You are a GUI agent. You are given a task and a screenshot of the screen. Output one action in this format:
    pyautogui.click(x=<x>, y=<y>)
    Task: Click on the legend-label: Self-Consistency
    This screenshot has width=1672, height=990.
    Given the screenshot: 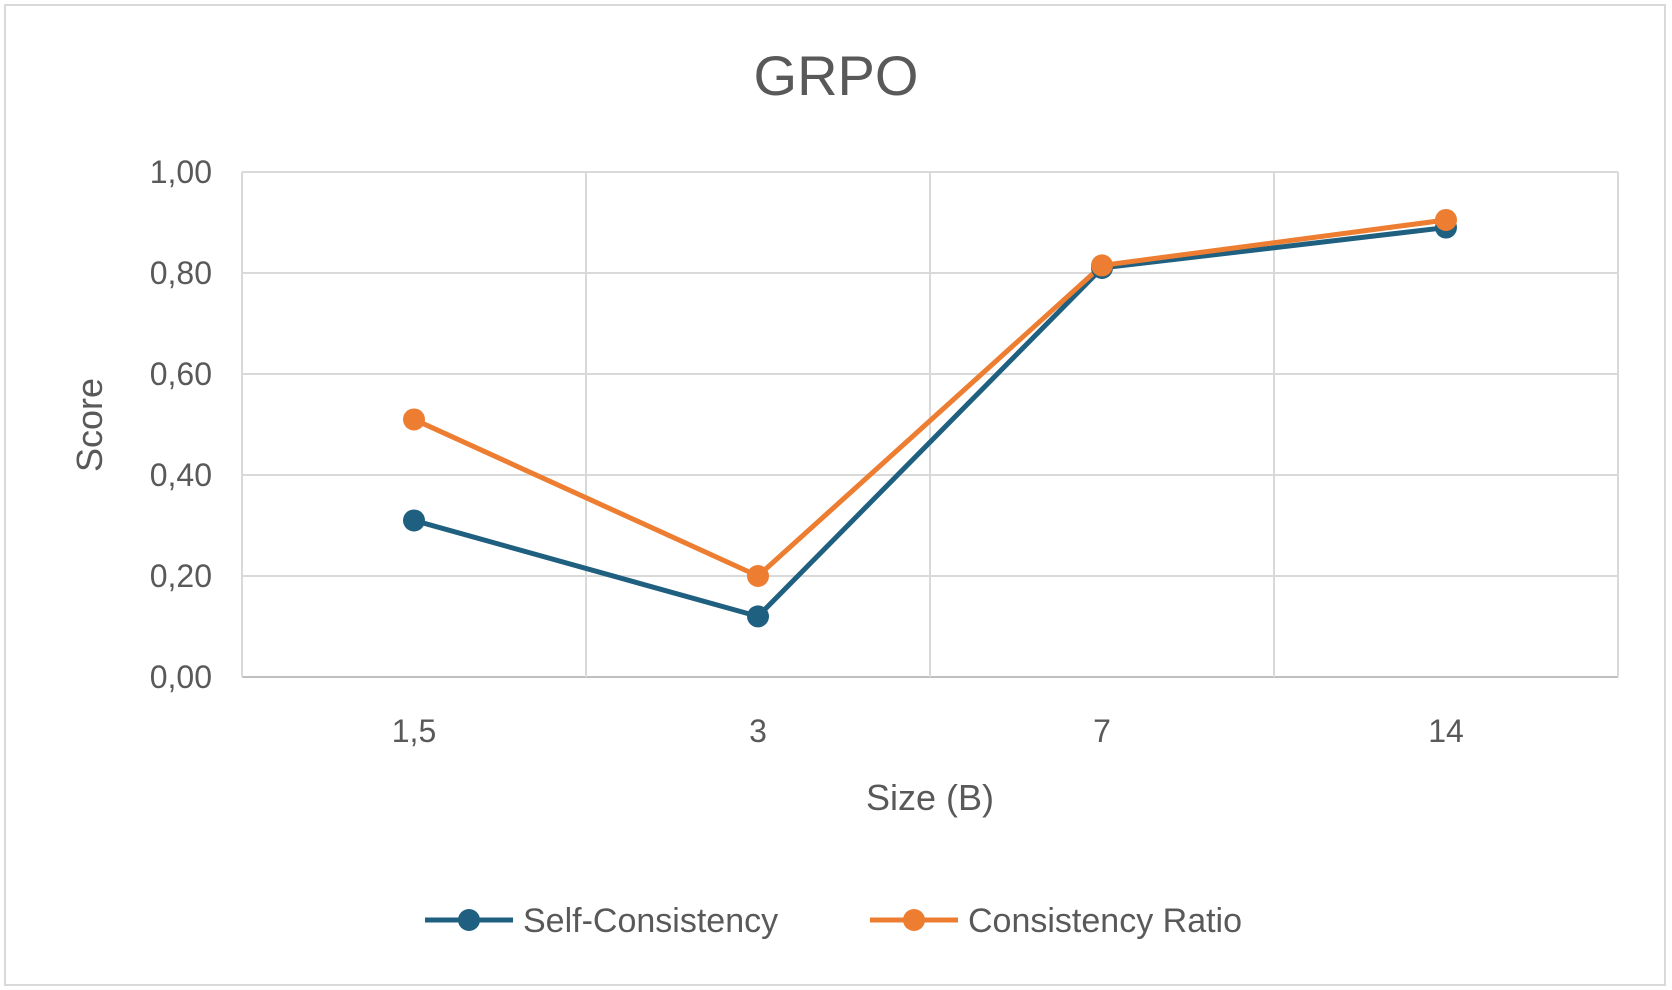 What is the action you would take?
    pyautogui.click(x=650, y=921)
    